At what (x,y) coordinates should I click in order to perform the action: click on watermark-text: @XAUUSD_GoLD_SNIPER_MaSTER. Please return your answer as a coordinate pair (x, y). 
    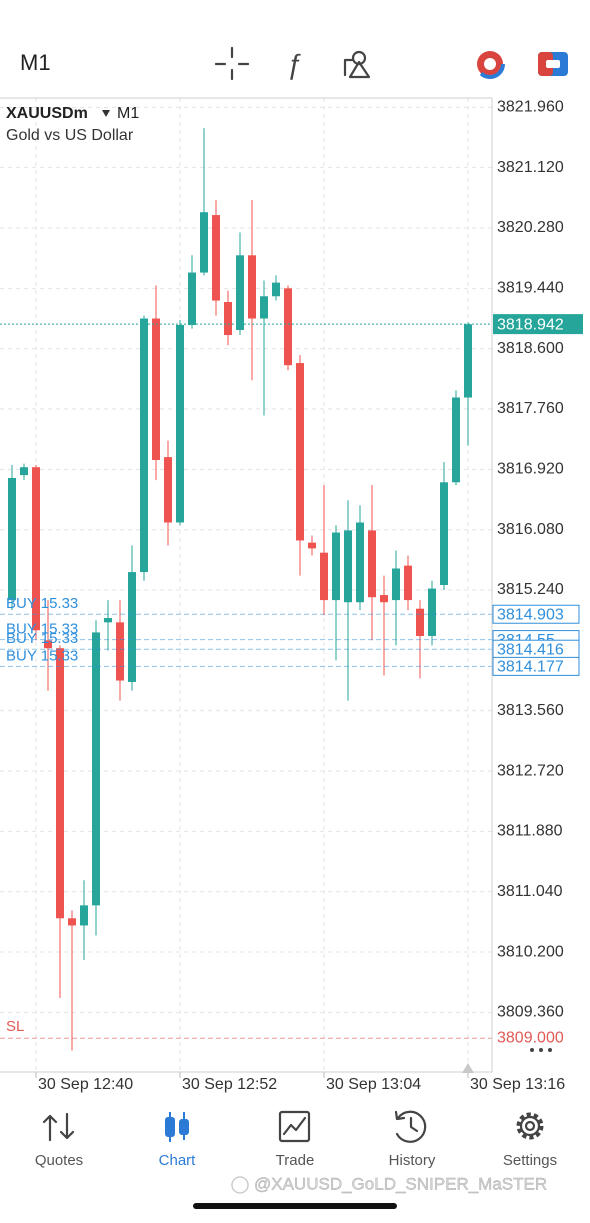
    Looking at the image, I should click on (400, 1183).